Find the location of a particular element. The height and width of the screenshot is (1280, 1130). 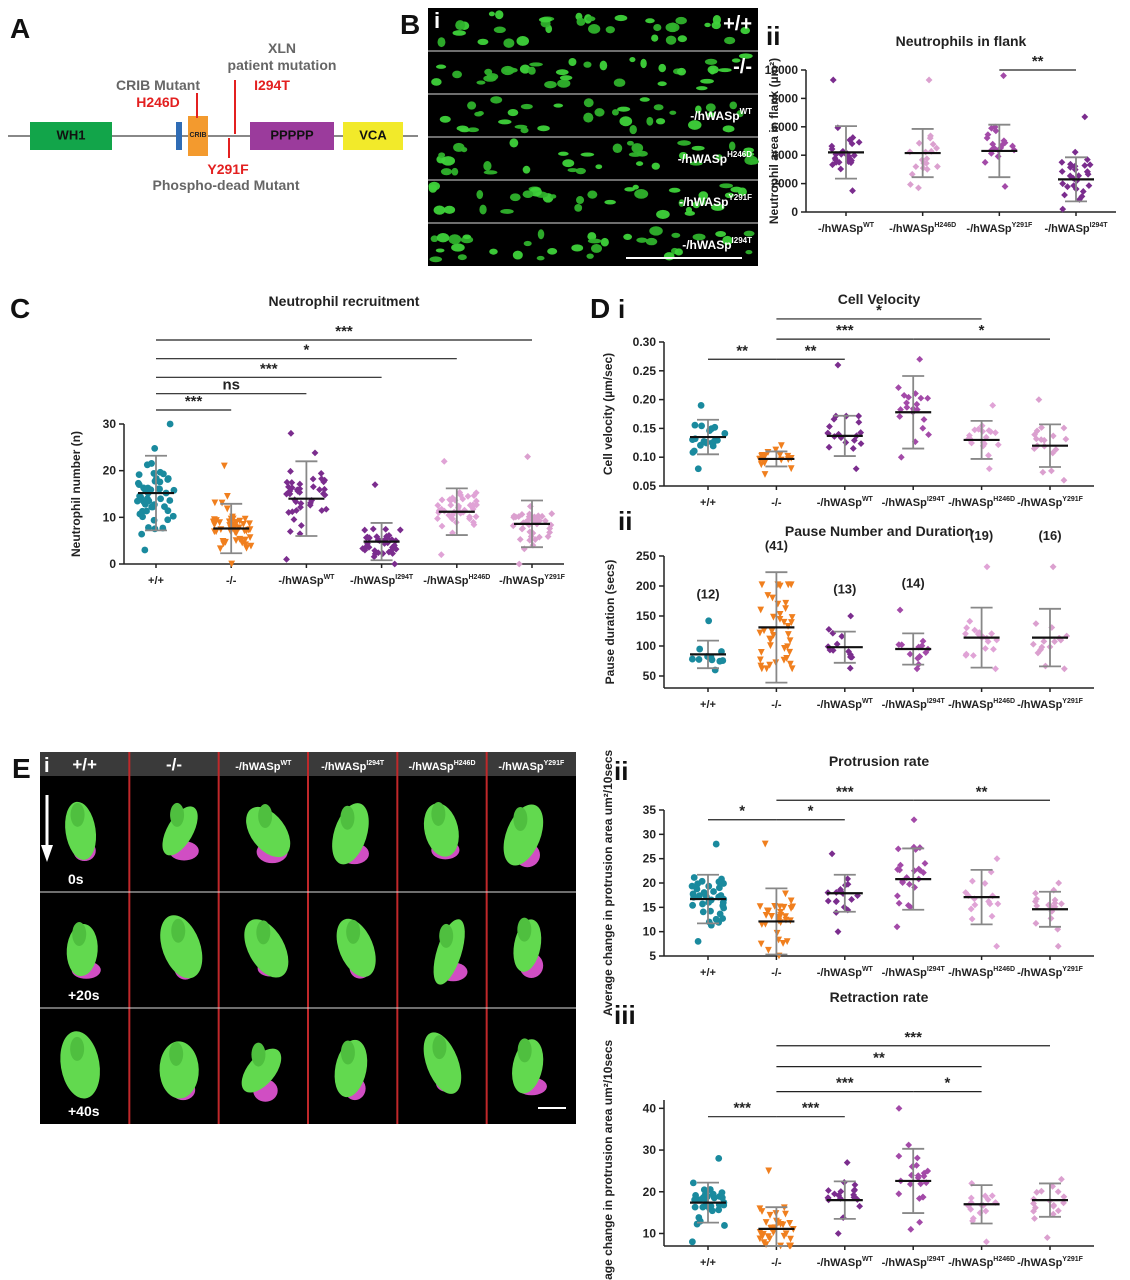

panel-label-bi: i is located at coordinates (437, 20).